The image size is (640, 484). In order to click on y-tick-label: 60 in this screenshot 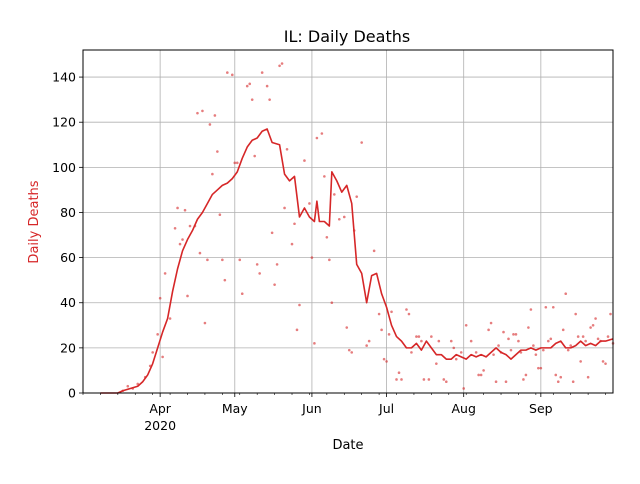, I will do `click(68, 257)`.